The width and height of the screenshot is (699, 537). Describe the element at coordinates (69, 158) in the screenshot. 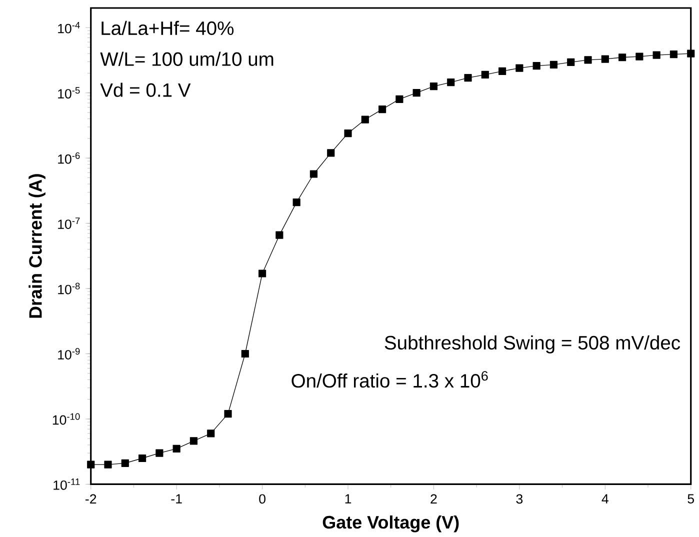

I see `y-tick-label: 10$^{-6}$` at that location.